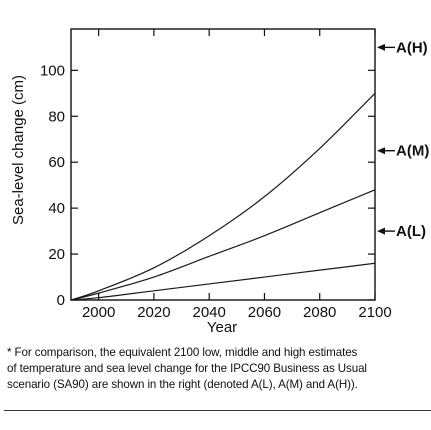  I want to click on y-axis-title: Sea-level change (cm), so click(18, 150).